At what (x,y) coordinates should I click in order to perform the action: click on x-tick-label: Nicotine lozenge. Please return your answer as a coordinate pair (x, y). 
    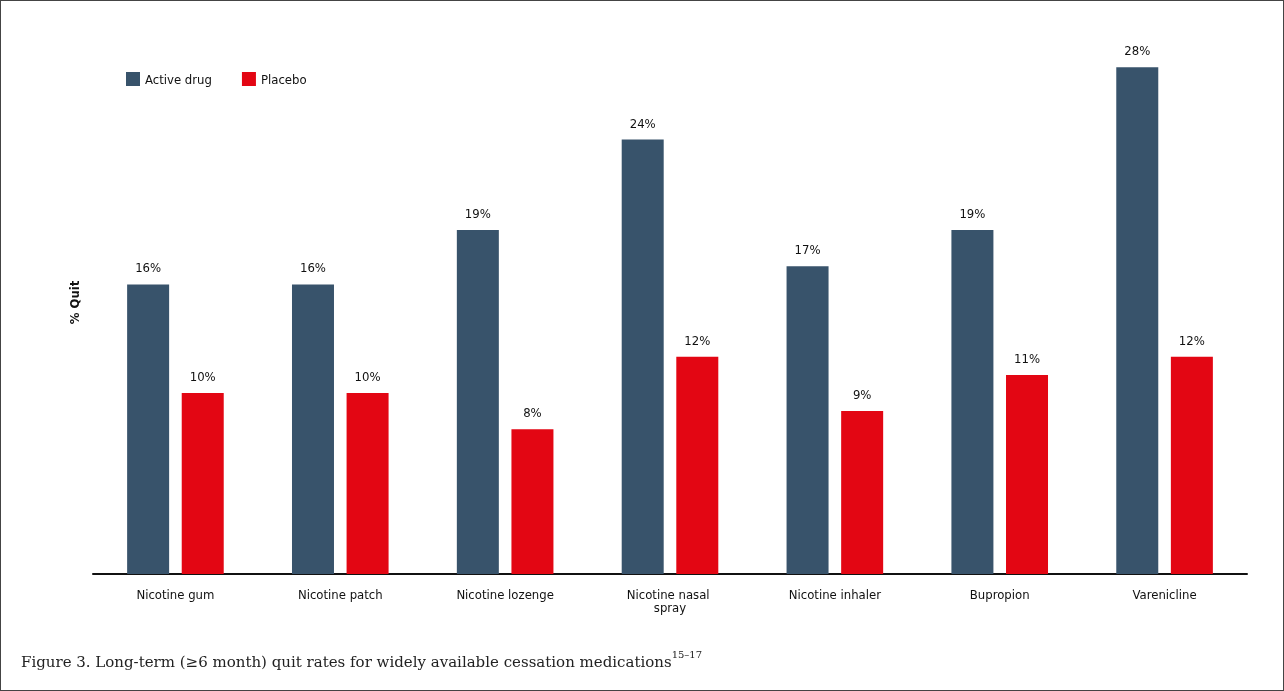
    Looking at the image, I should click on (505, 594).